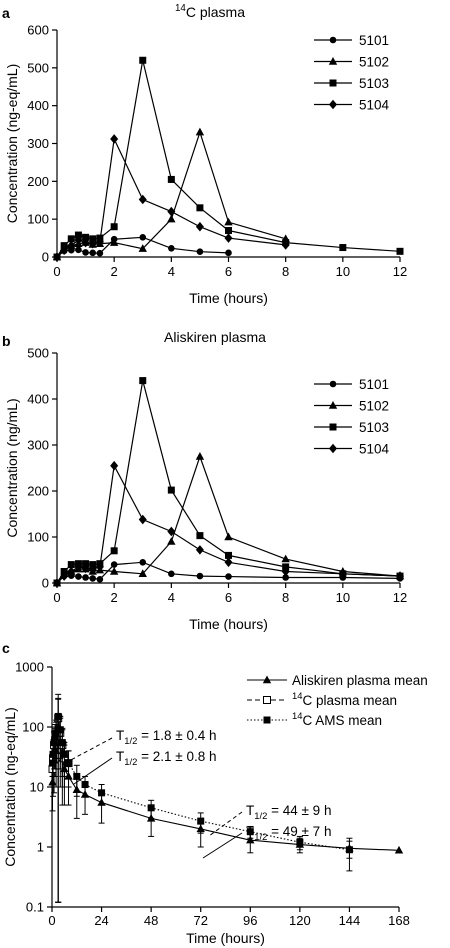 The height and width of the screenshot is (948, 450). I want to click on legend-label: 5102, so click(374, 406).